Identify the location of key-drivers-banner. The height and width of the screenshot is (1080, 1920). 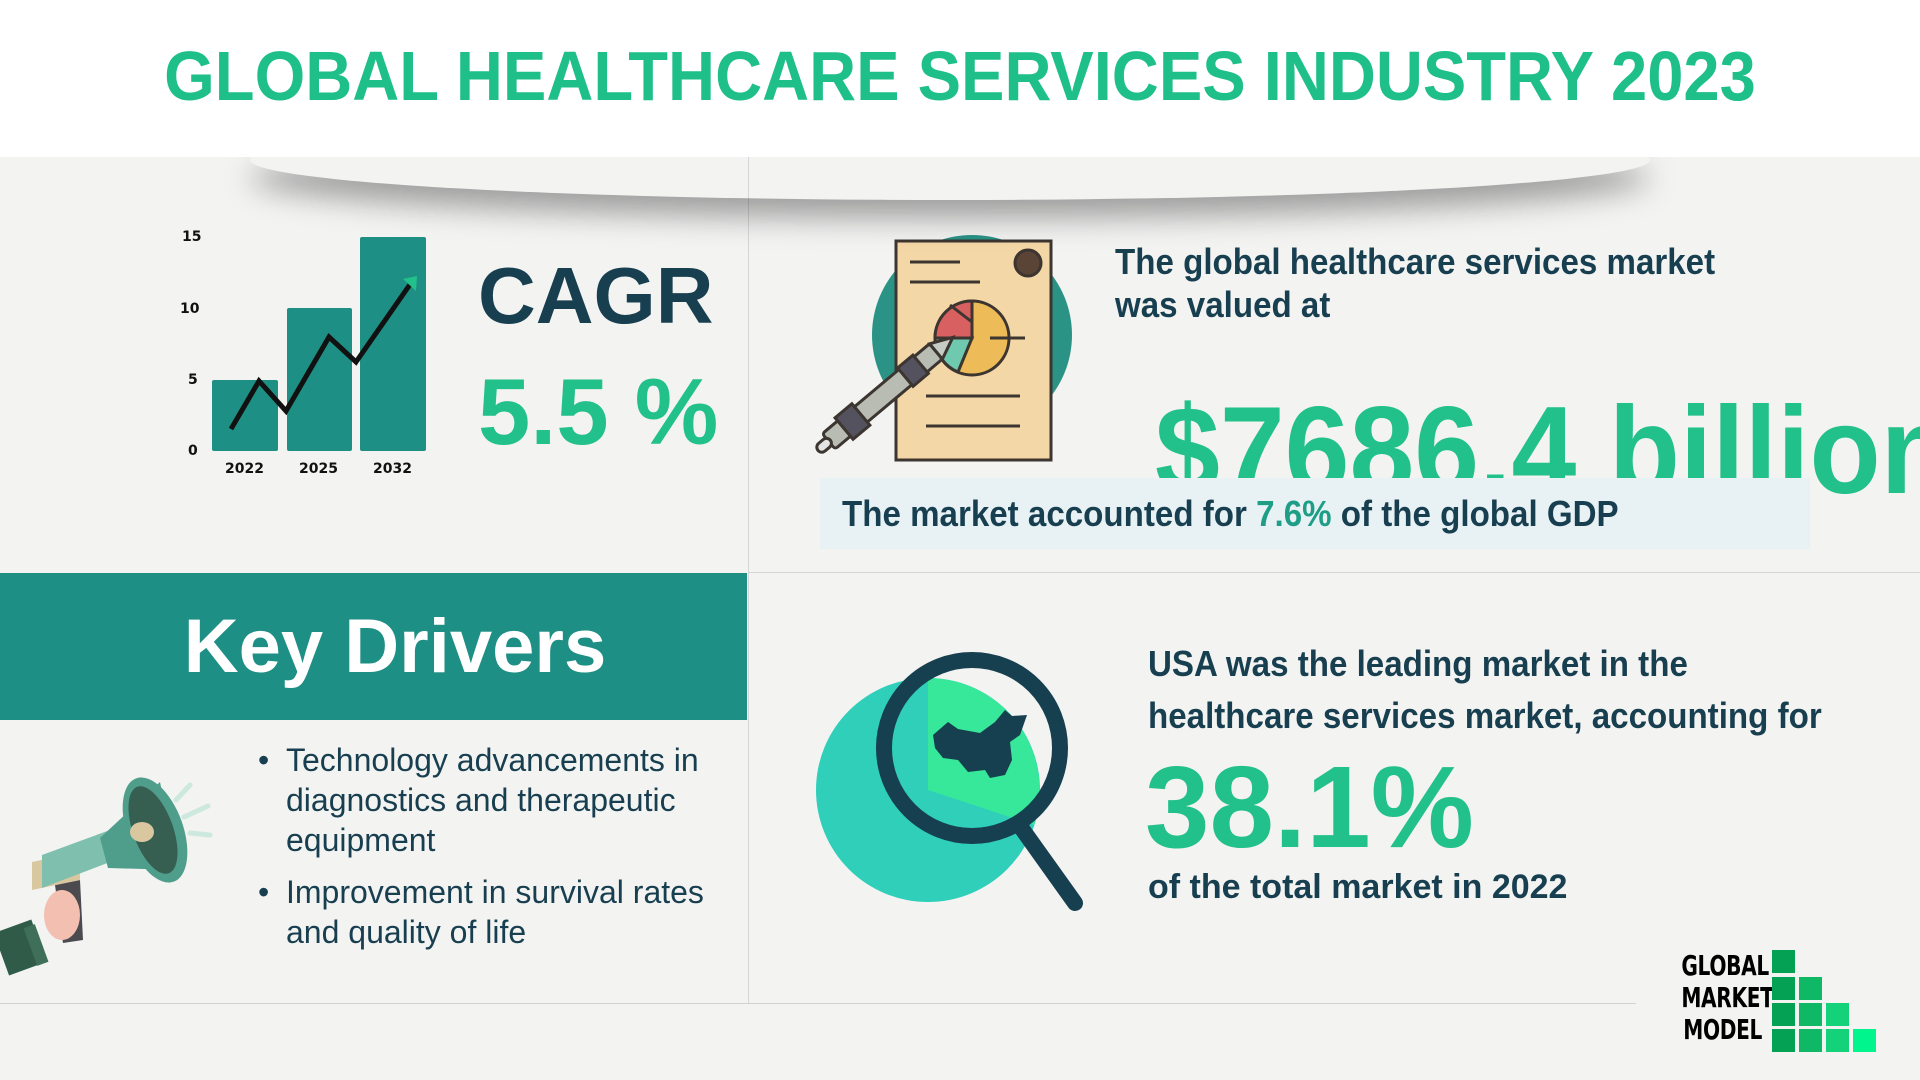
(373, 646).